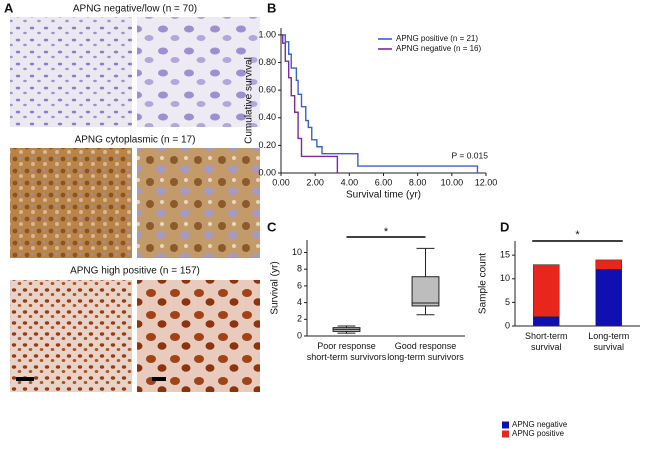 The width and height of the screenshot is (665, 457). Describe the element at coordinates (275, 287) in the screenshot. I see `y-axis-title: Survival (yr)` at that location.